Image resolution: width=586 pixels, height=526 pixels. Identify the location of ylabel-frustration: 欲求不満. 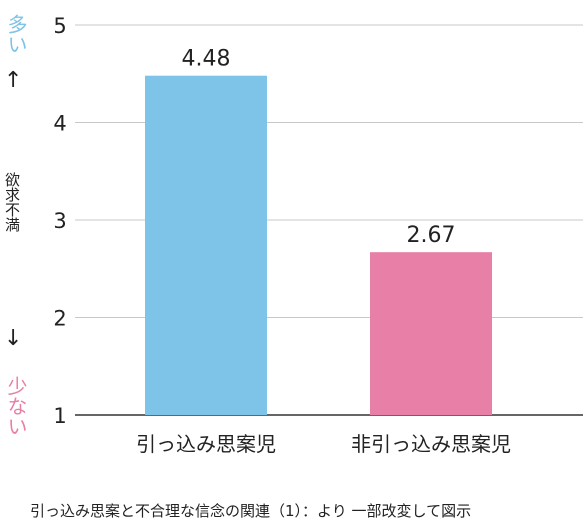
(12, 202).